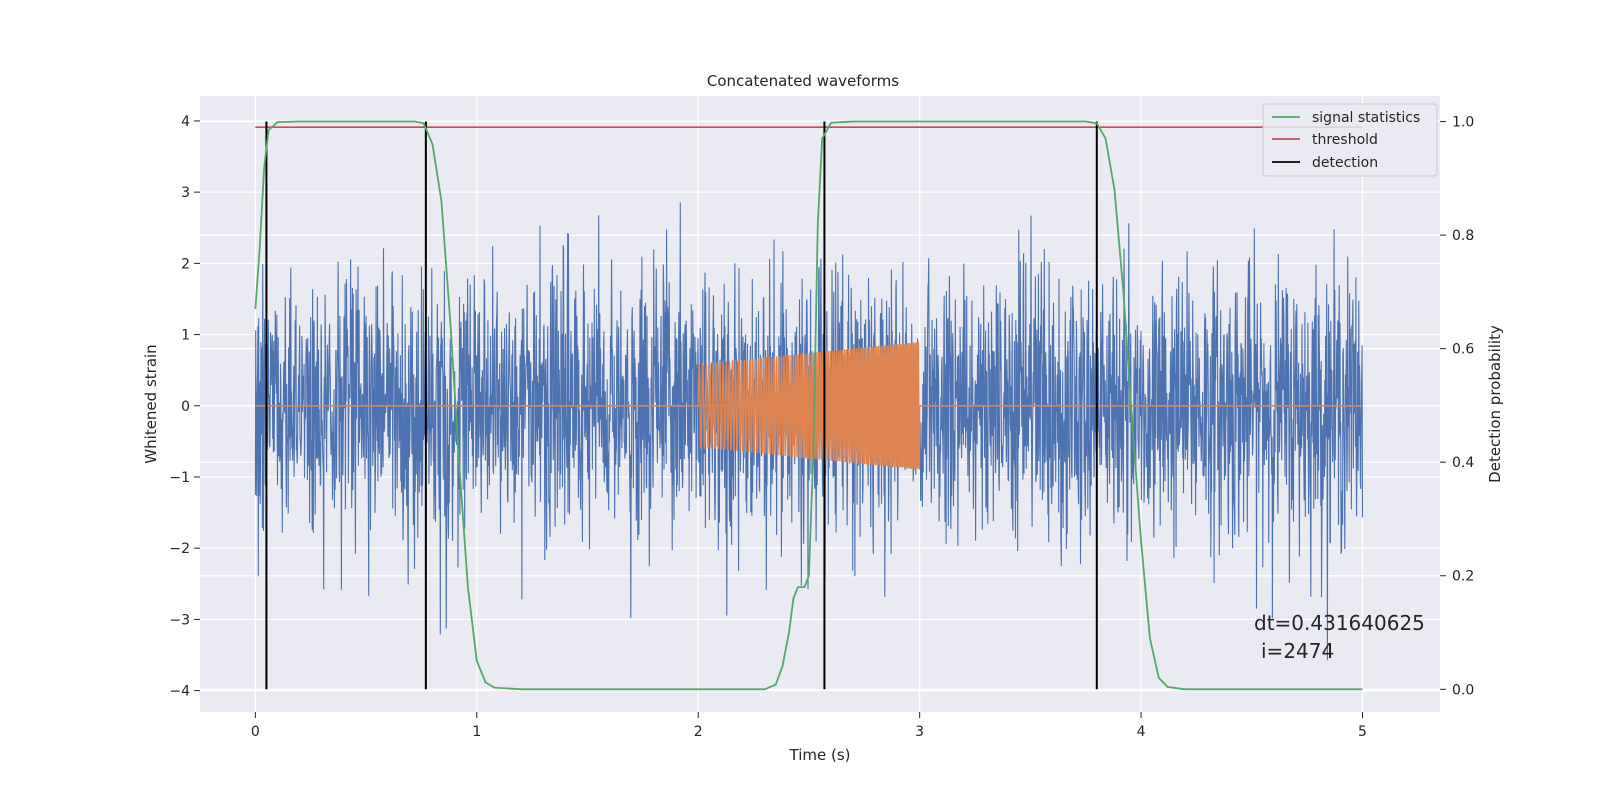 The height and width of the screenshot is (800, 1600). Describe the element at coordinates (1463, 123) in the screenshot. I see `y2-tick-label: 1.0` at that location.